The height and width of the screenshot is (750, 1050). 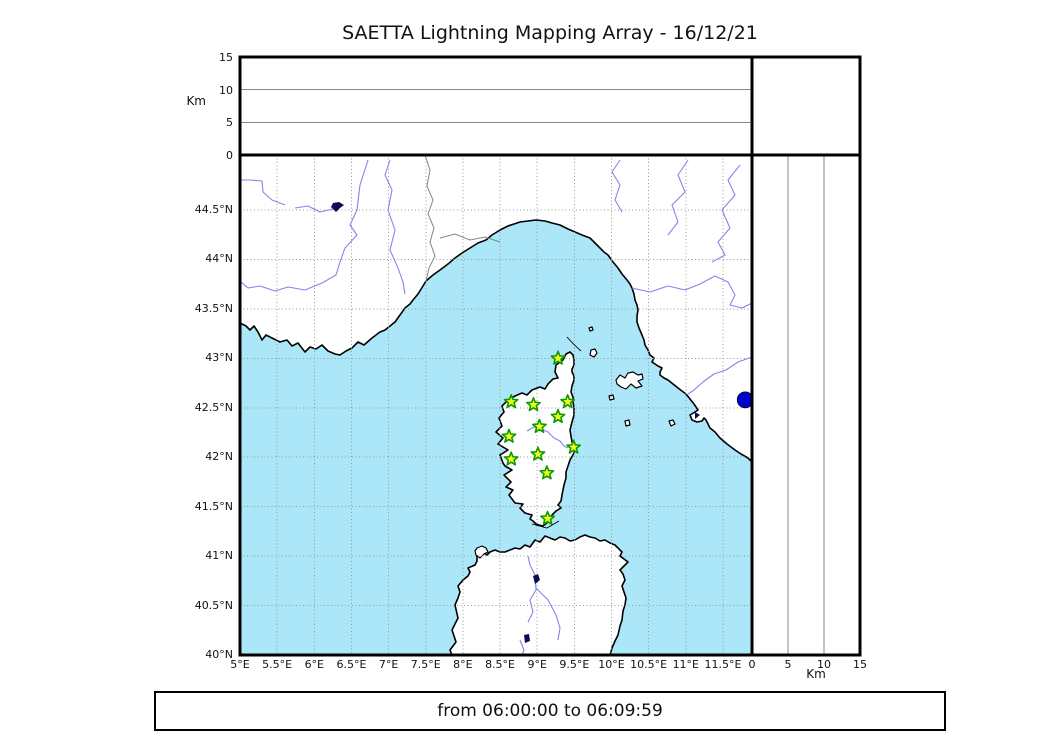 What do you see at coordinates (629, 380) in the screenshot?
I see `elba-island` at bounding box center [629, 380].